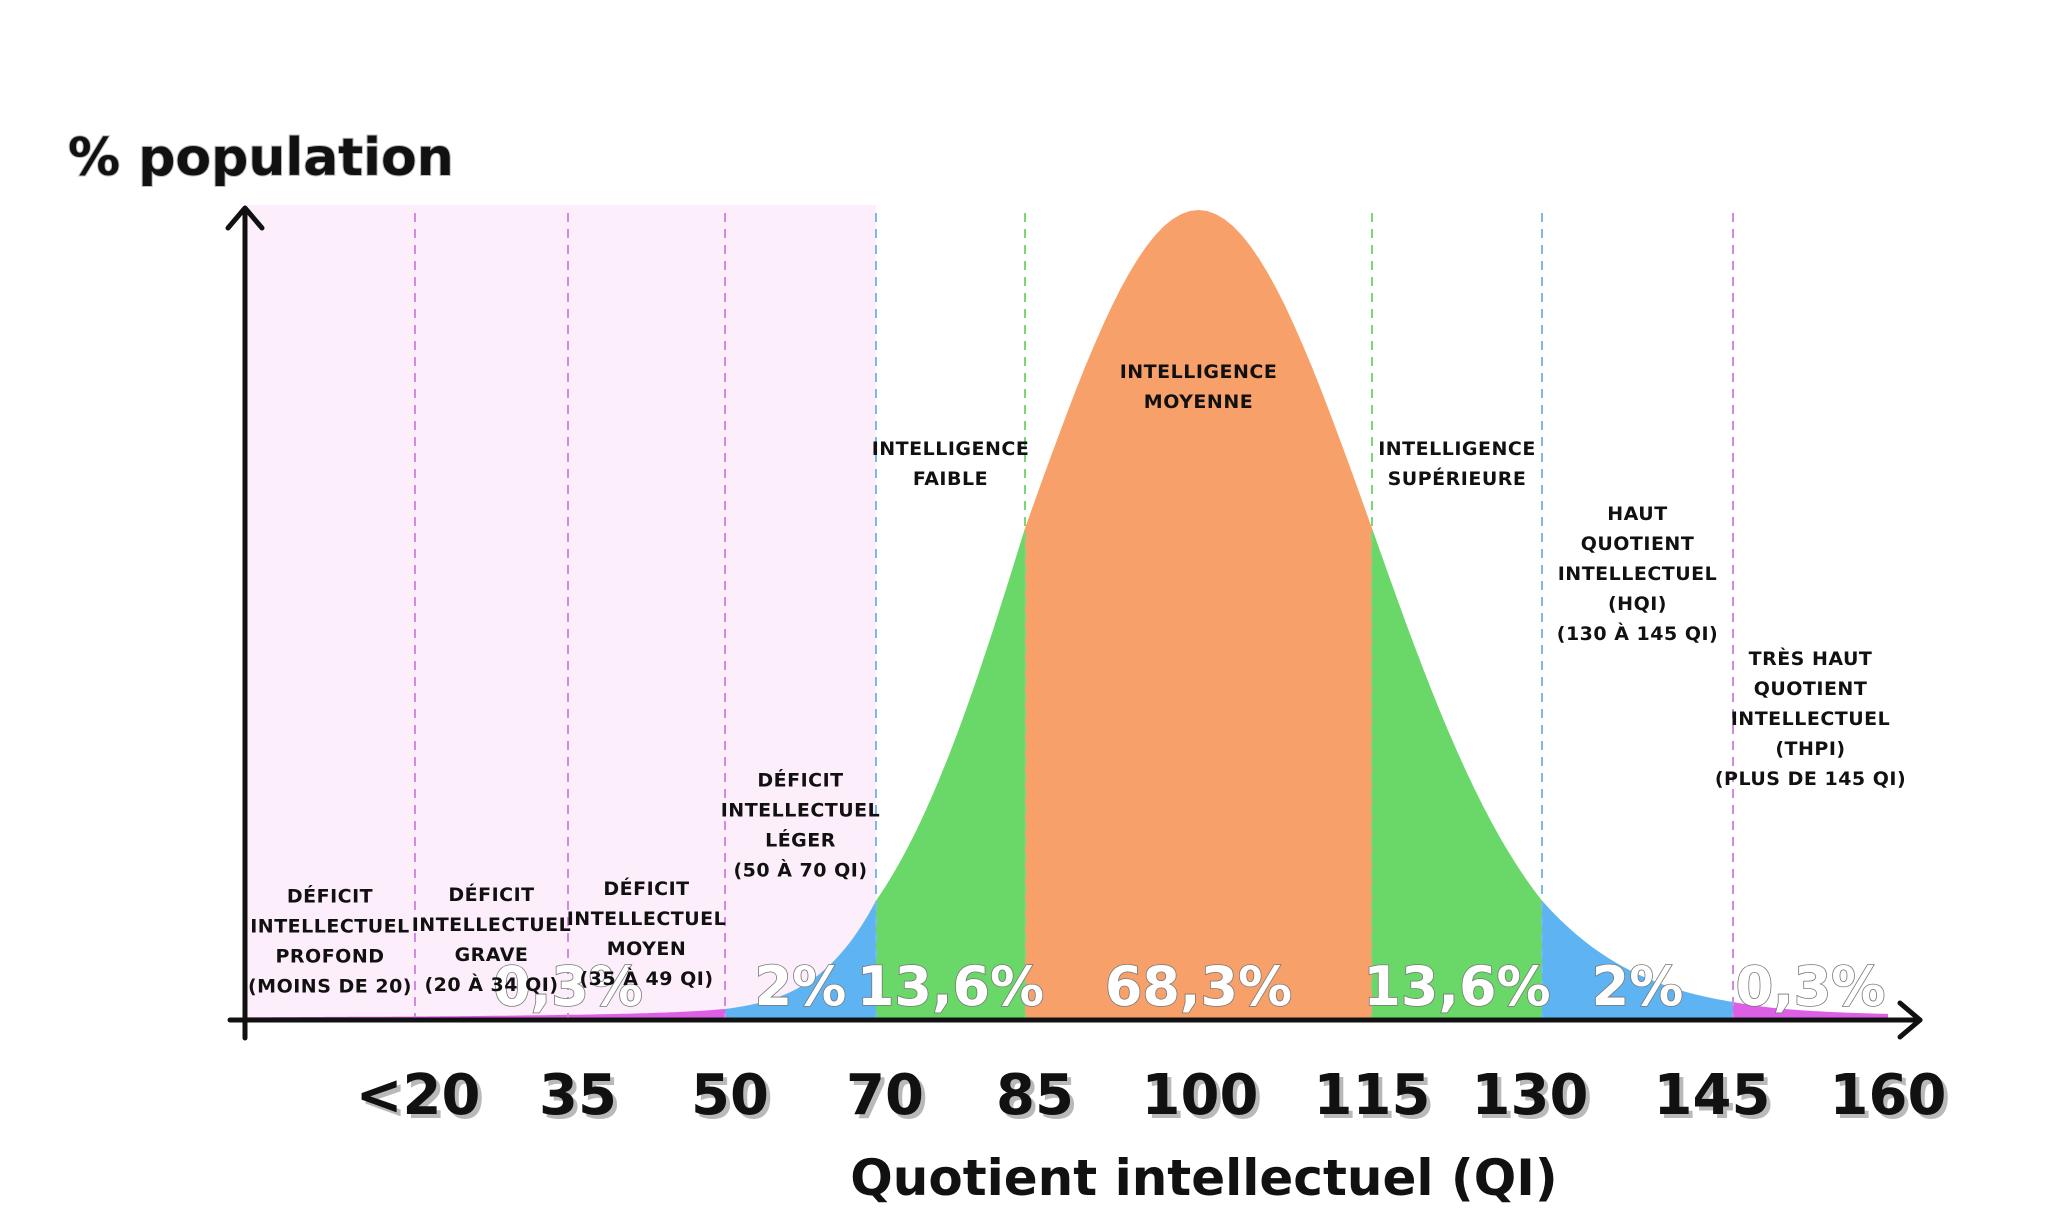 The image size is (2048, 1230). I want to click on category-label-2: DÉFICIT INTELLECTUEL MOYEN (35 À 49 QI), so click(647, 933).